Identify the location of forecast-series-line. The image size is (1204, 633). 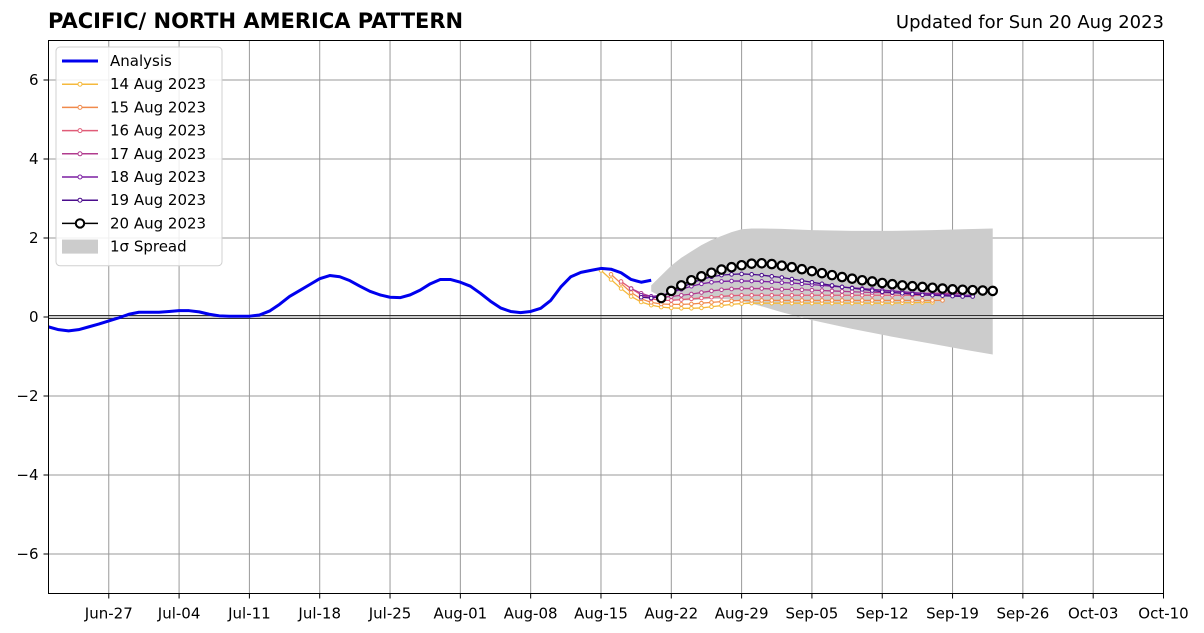
(776, 289).